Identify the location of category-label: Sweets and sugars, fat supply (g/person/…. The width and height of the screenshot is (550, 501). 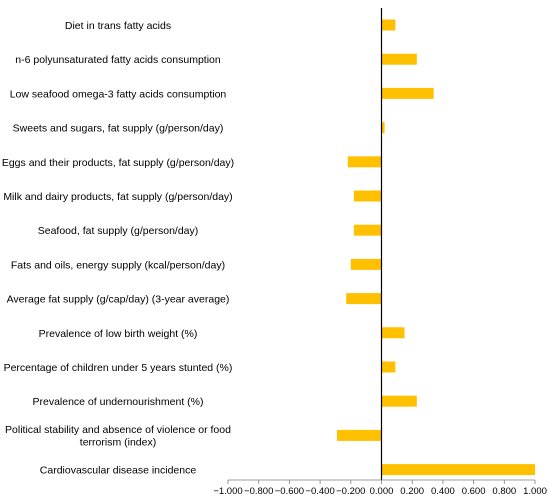
(118, 129).